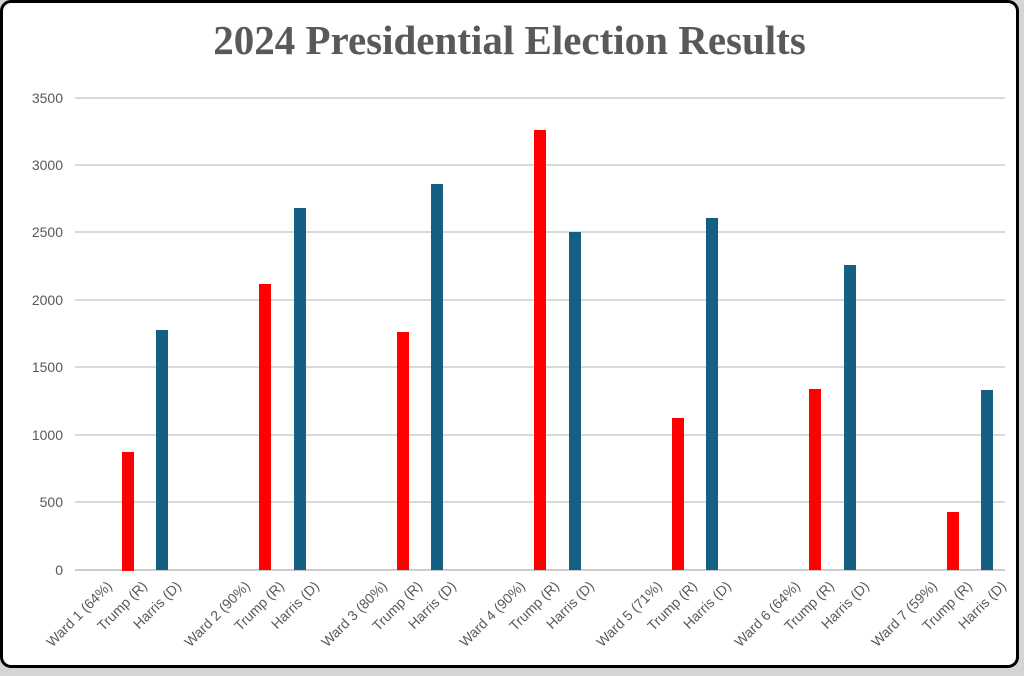 Image resolution: width=1024 pixels, height=676 pixels. Describe the element at coordinates (509, 40) in the screenshot. I see `chart-title: 2024 Presidential Election Results` at that location.